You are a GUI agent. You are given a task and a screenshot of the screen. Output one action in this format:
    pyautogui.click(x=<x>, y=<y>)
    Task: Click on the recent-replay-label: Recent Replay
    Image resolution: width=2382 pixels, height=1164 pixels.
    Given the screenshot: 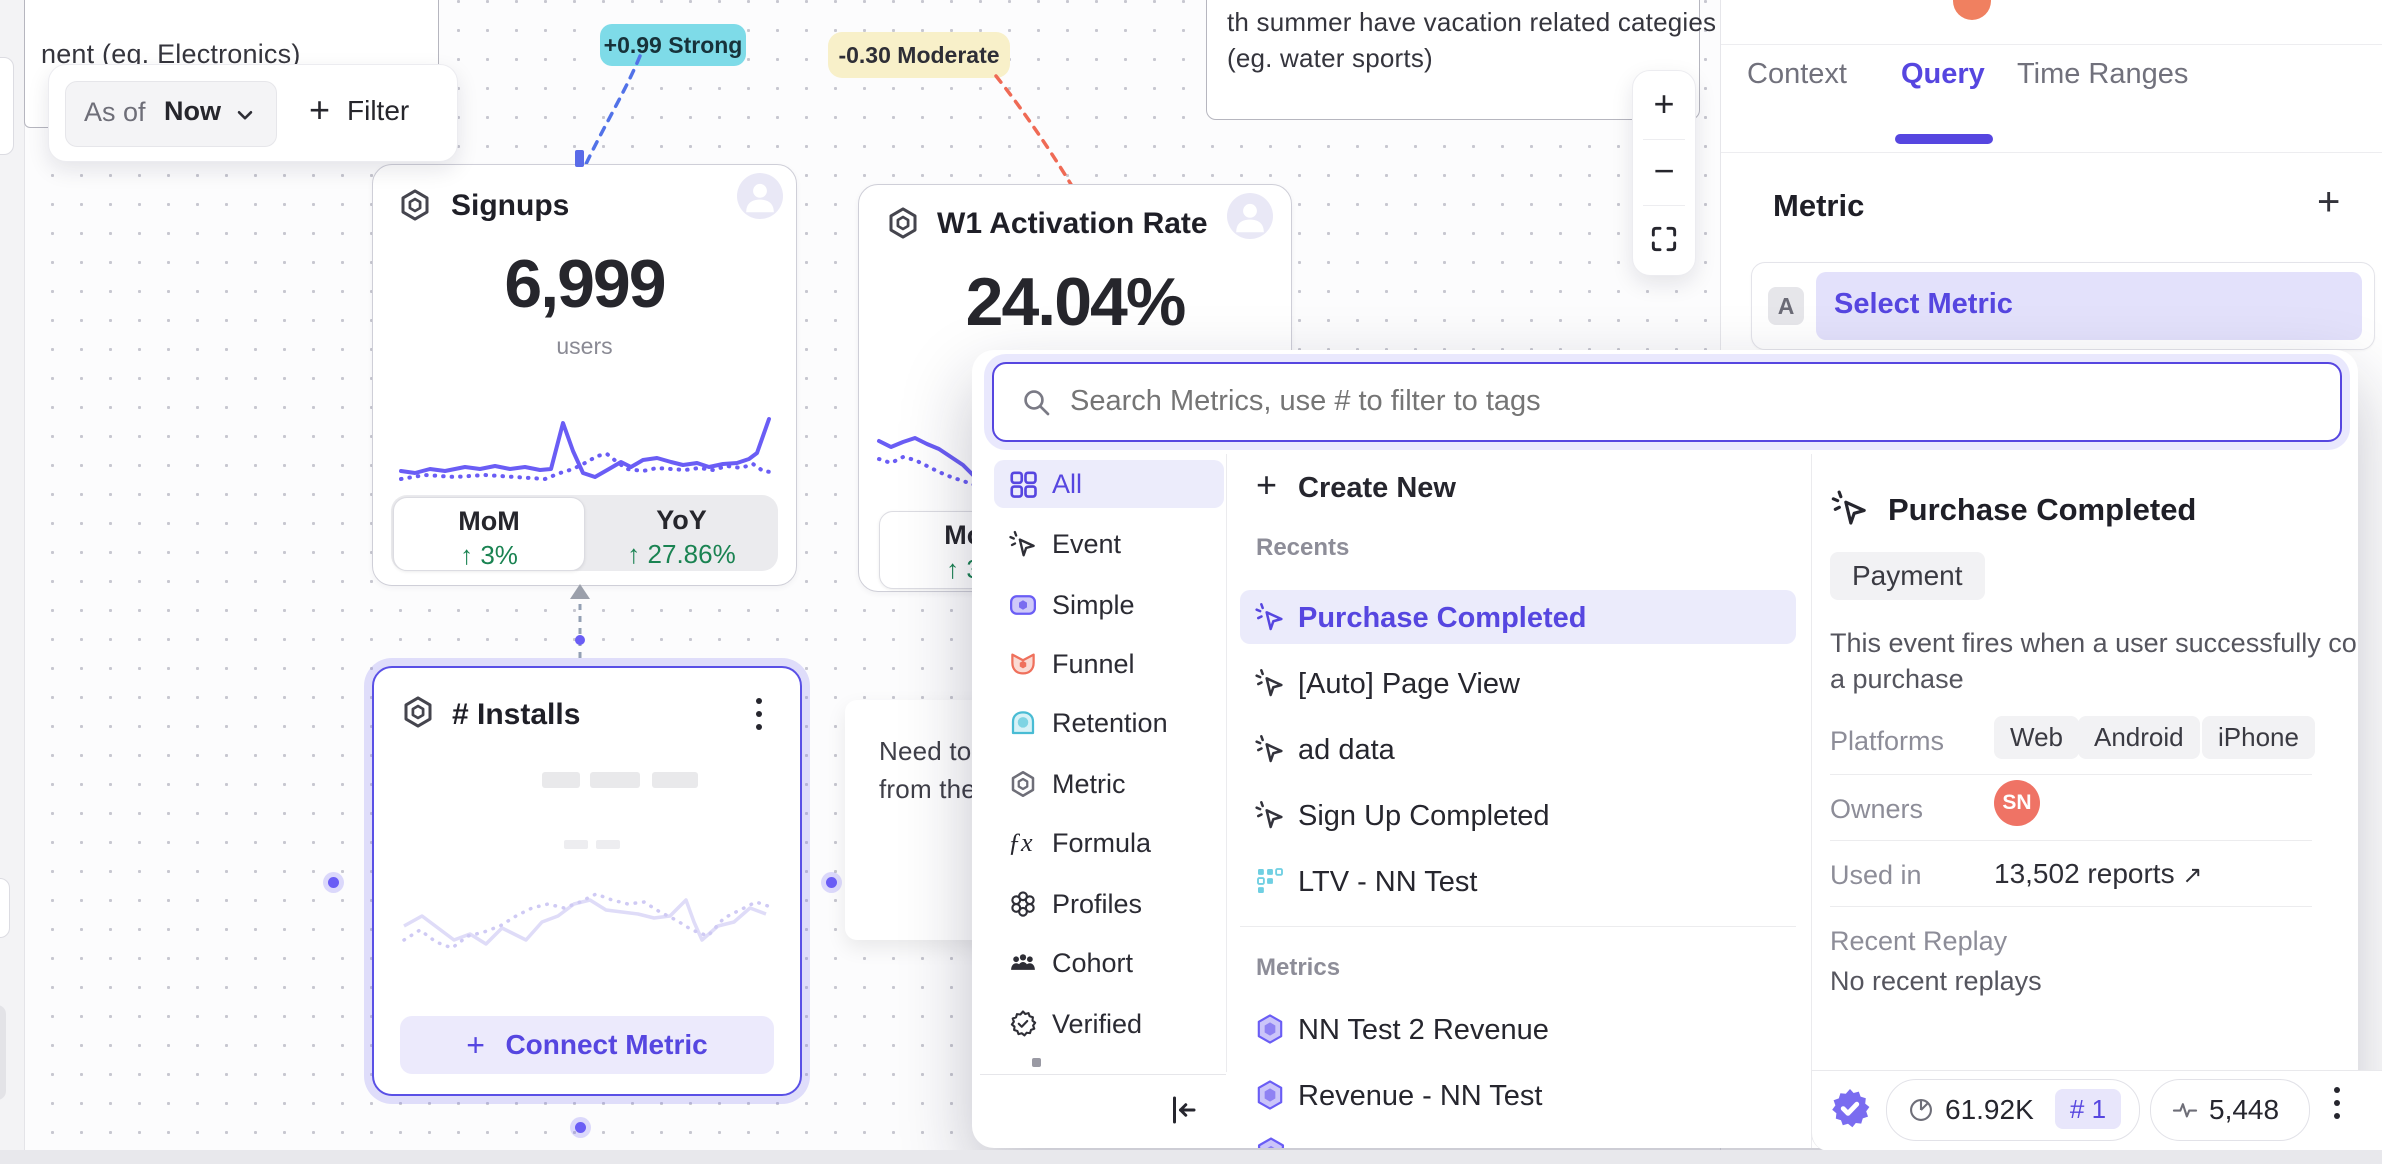 What is the action you would take?
    pyautogui.click(x=1919, y=941)
    